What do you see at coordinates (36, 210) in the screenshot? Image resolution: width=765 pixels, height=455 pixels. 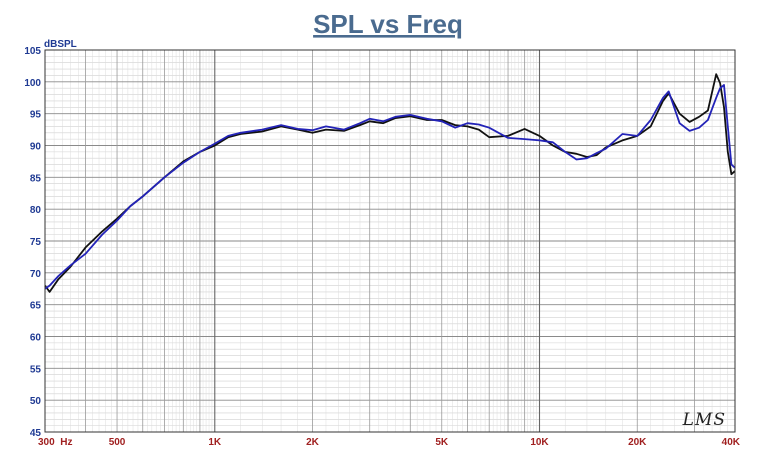 I see `y-tick-label: 80` at bounding box center [36, 210].